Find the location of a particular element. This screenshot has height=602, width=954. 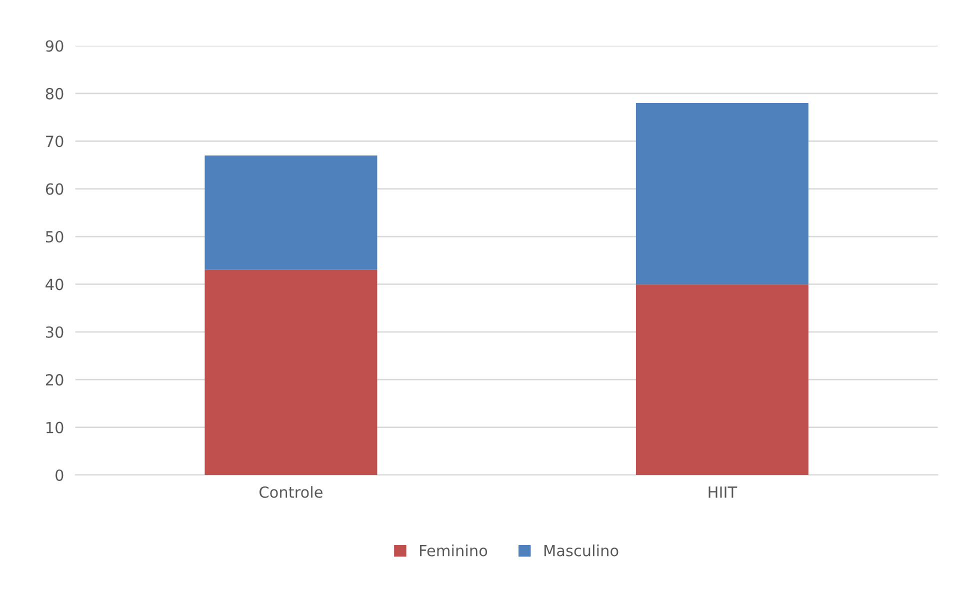

y-tick-label: 80 is located at coordinates (55, 94).